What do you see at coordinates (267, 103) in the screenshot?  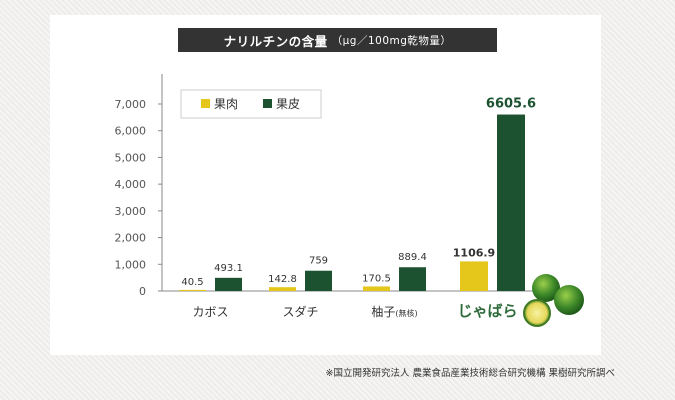 I see `legend-swatch-peel` at bounding box center [267, 103].